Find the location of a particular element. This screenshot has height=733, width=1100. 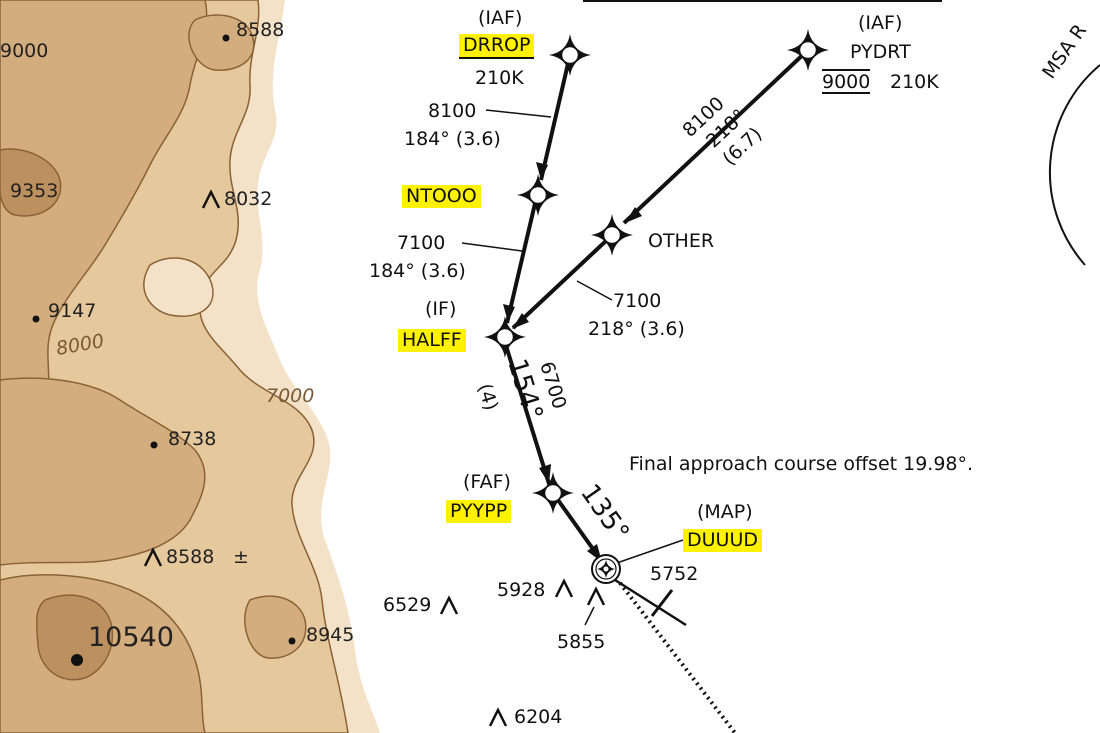

leader-8100-drrop is located at coordinates (518, 113).